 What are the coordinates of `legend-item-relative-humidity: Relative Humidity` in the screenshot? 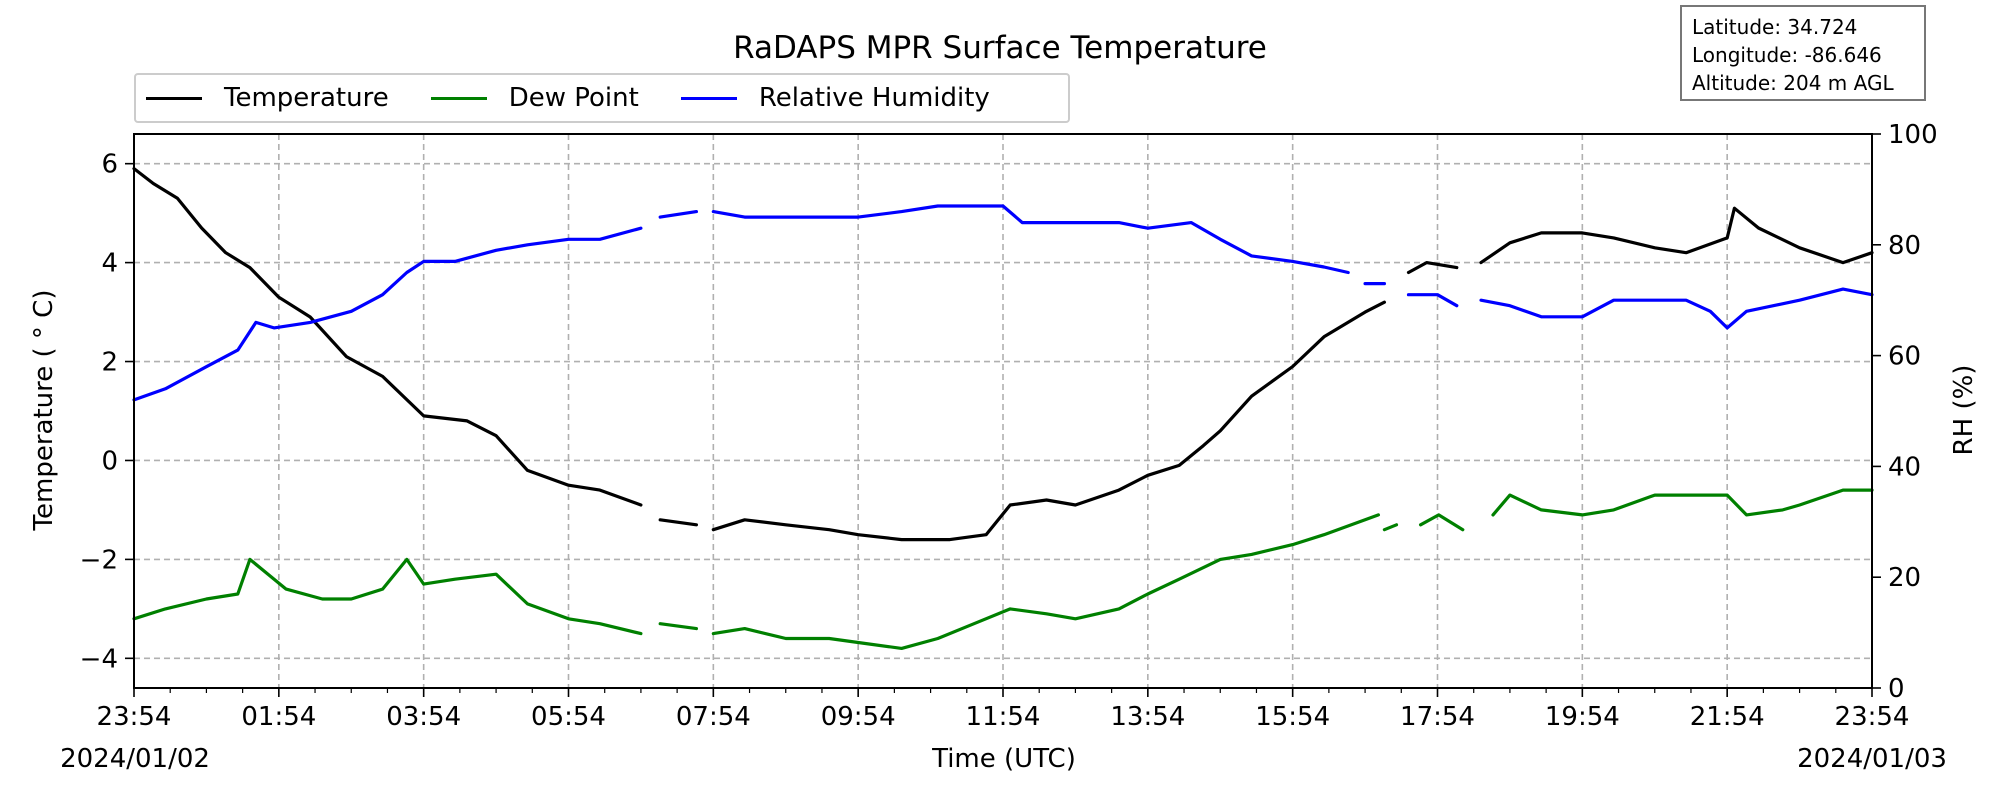 It's located at (835, 98).